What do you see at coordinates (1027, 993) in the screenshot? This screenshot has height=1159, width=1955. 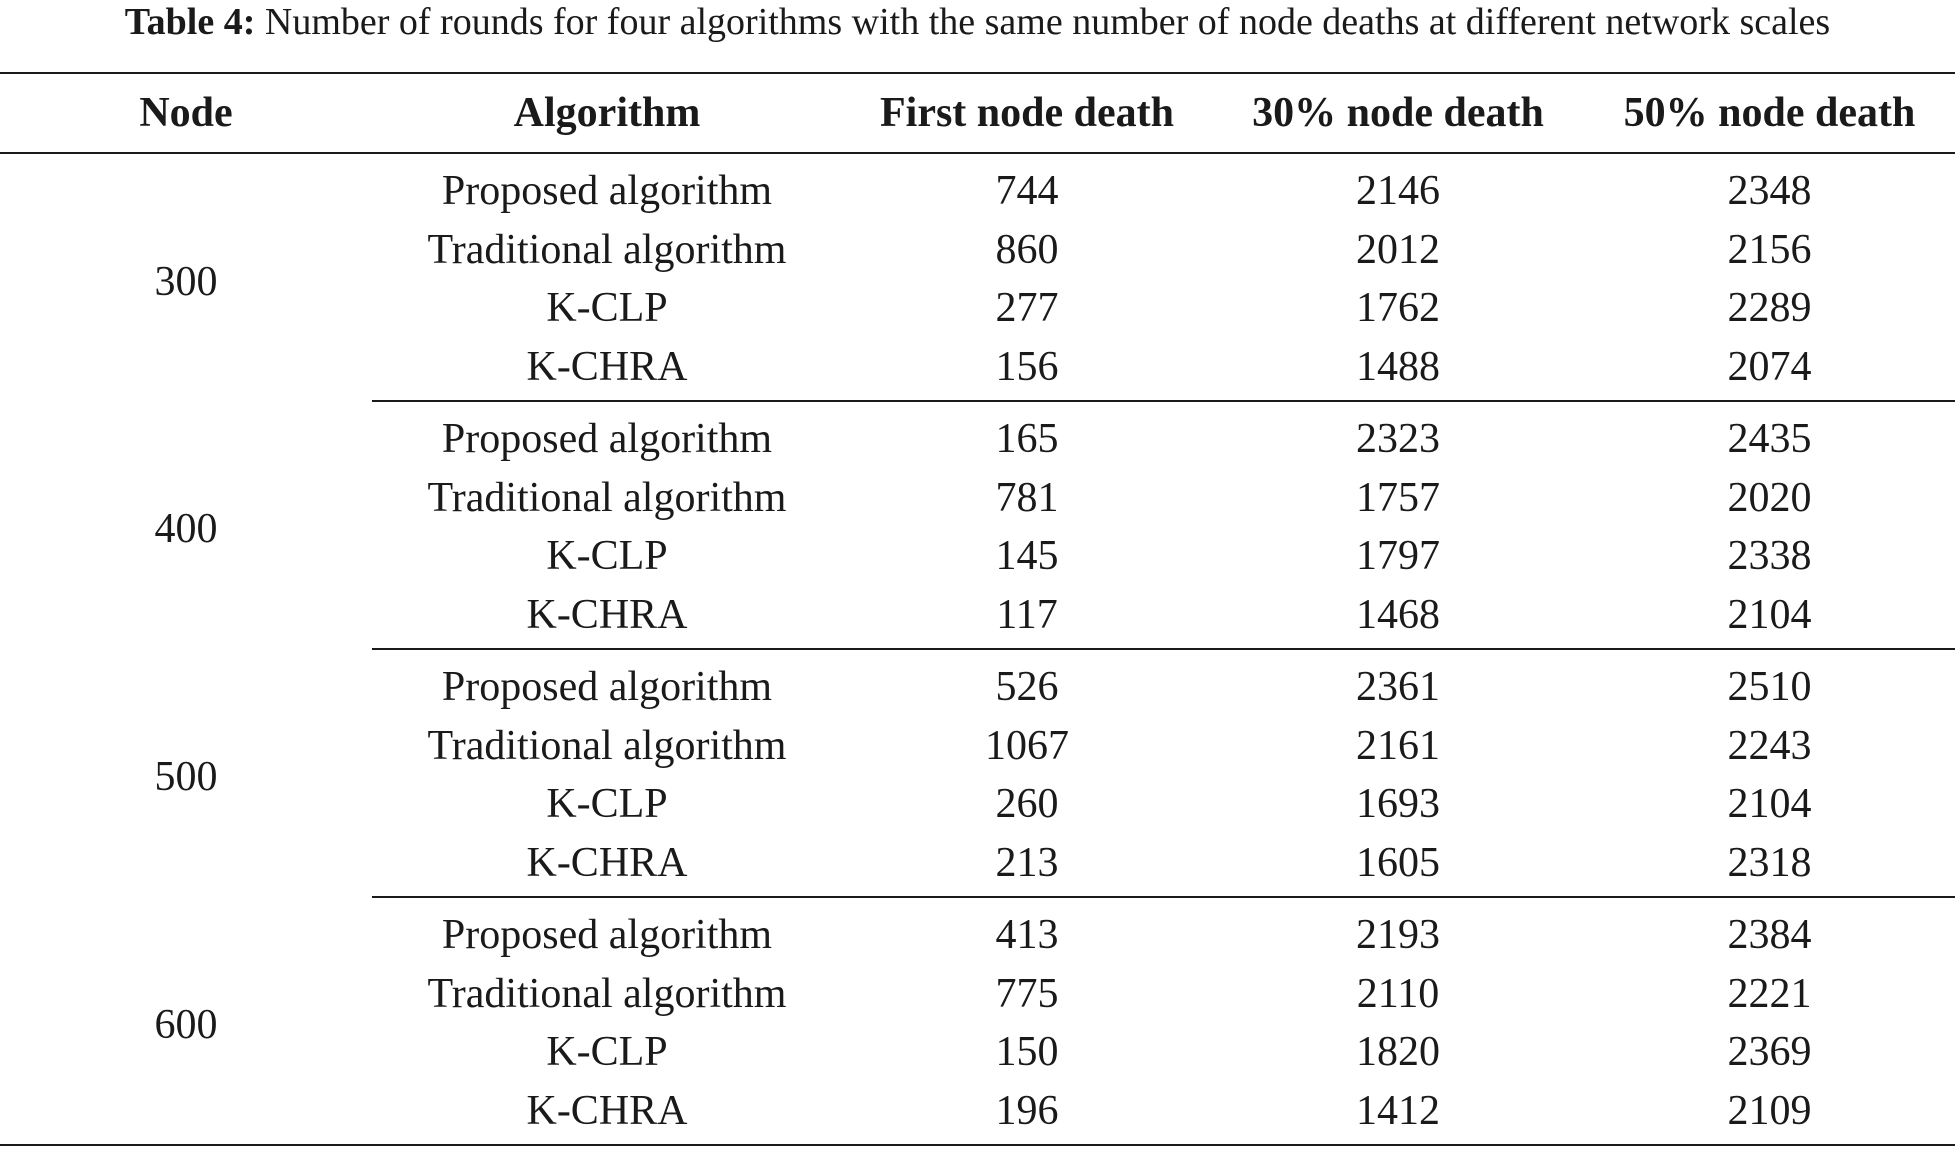 I see `first-node-death-cell: 775` at bounding box center [1027, 993].